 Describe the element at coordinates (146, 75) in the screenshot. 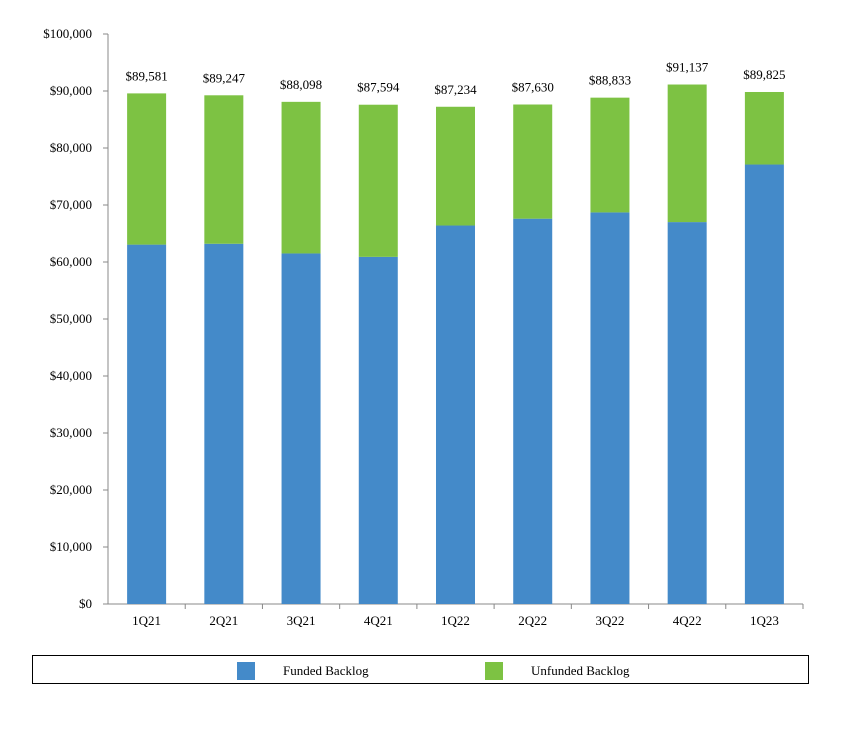

I see `total-data-label: $89,581` at that location.